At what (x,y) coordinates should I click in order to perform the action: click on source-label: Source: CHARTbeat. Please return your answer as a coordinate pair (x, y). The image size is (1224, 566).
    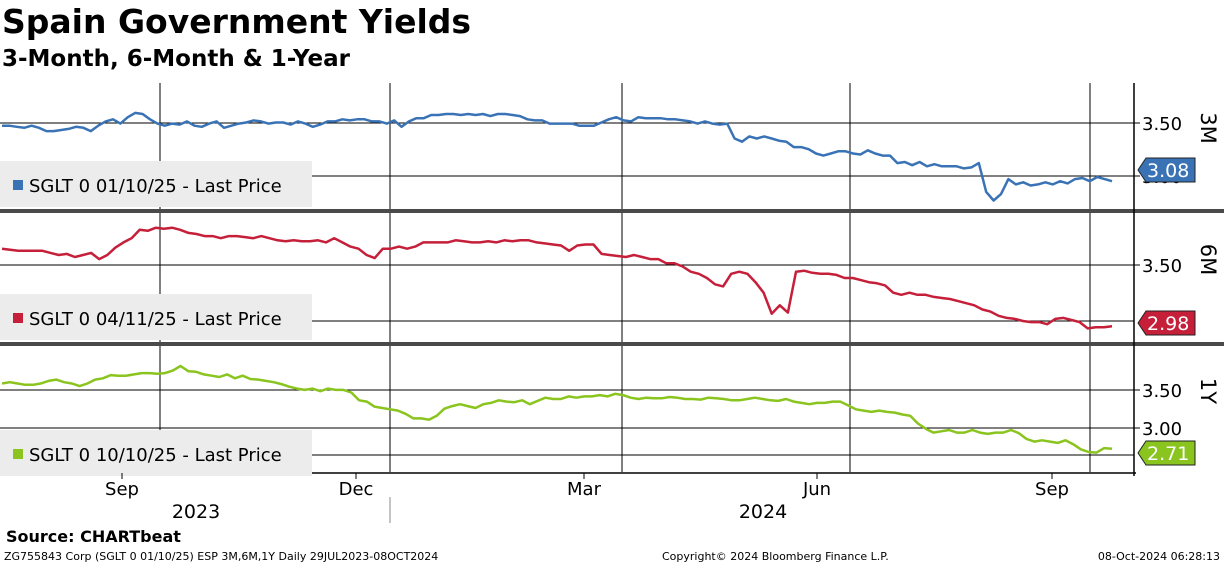
    Looking at the image, I should click on (93, 536).